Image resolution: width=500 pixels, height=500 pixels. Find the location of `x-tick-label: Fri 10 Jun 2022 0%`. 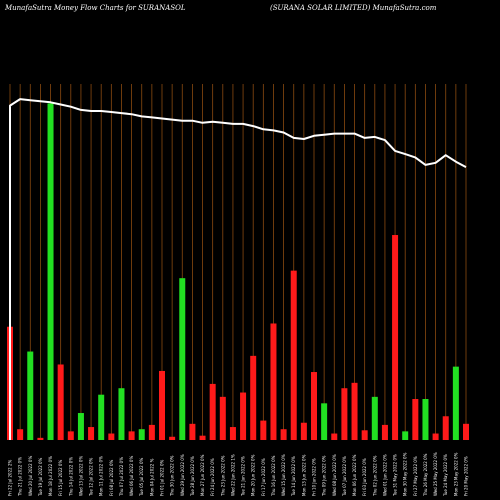

x-tick-label: Fri 10 Jun 2022 0% is located at coordinates (314, 477).